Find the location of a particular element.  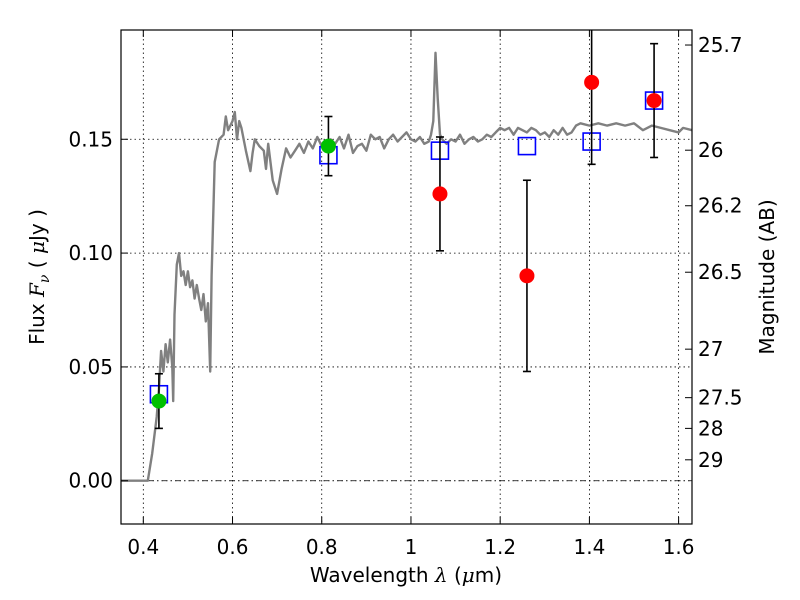

y-tick-label: 0.05 is located at coordinates (90, 367).